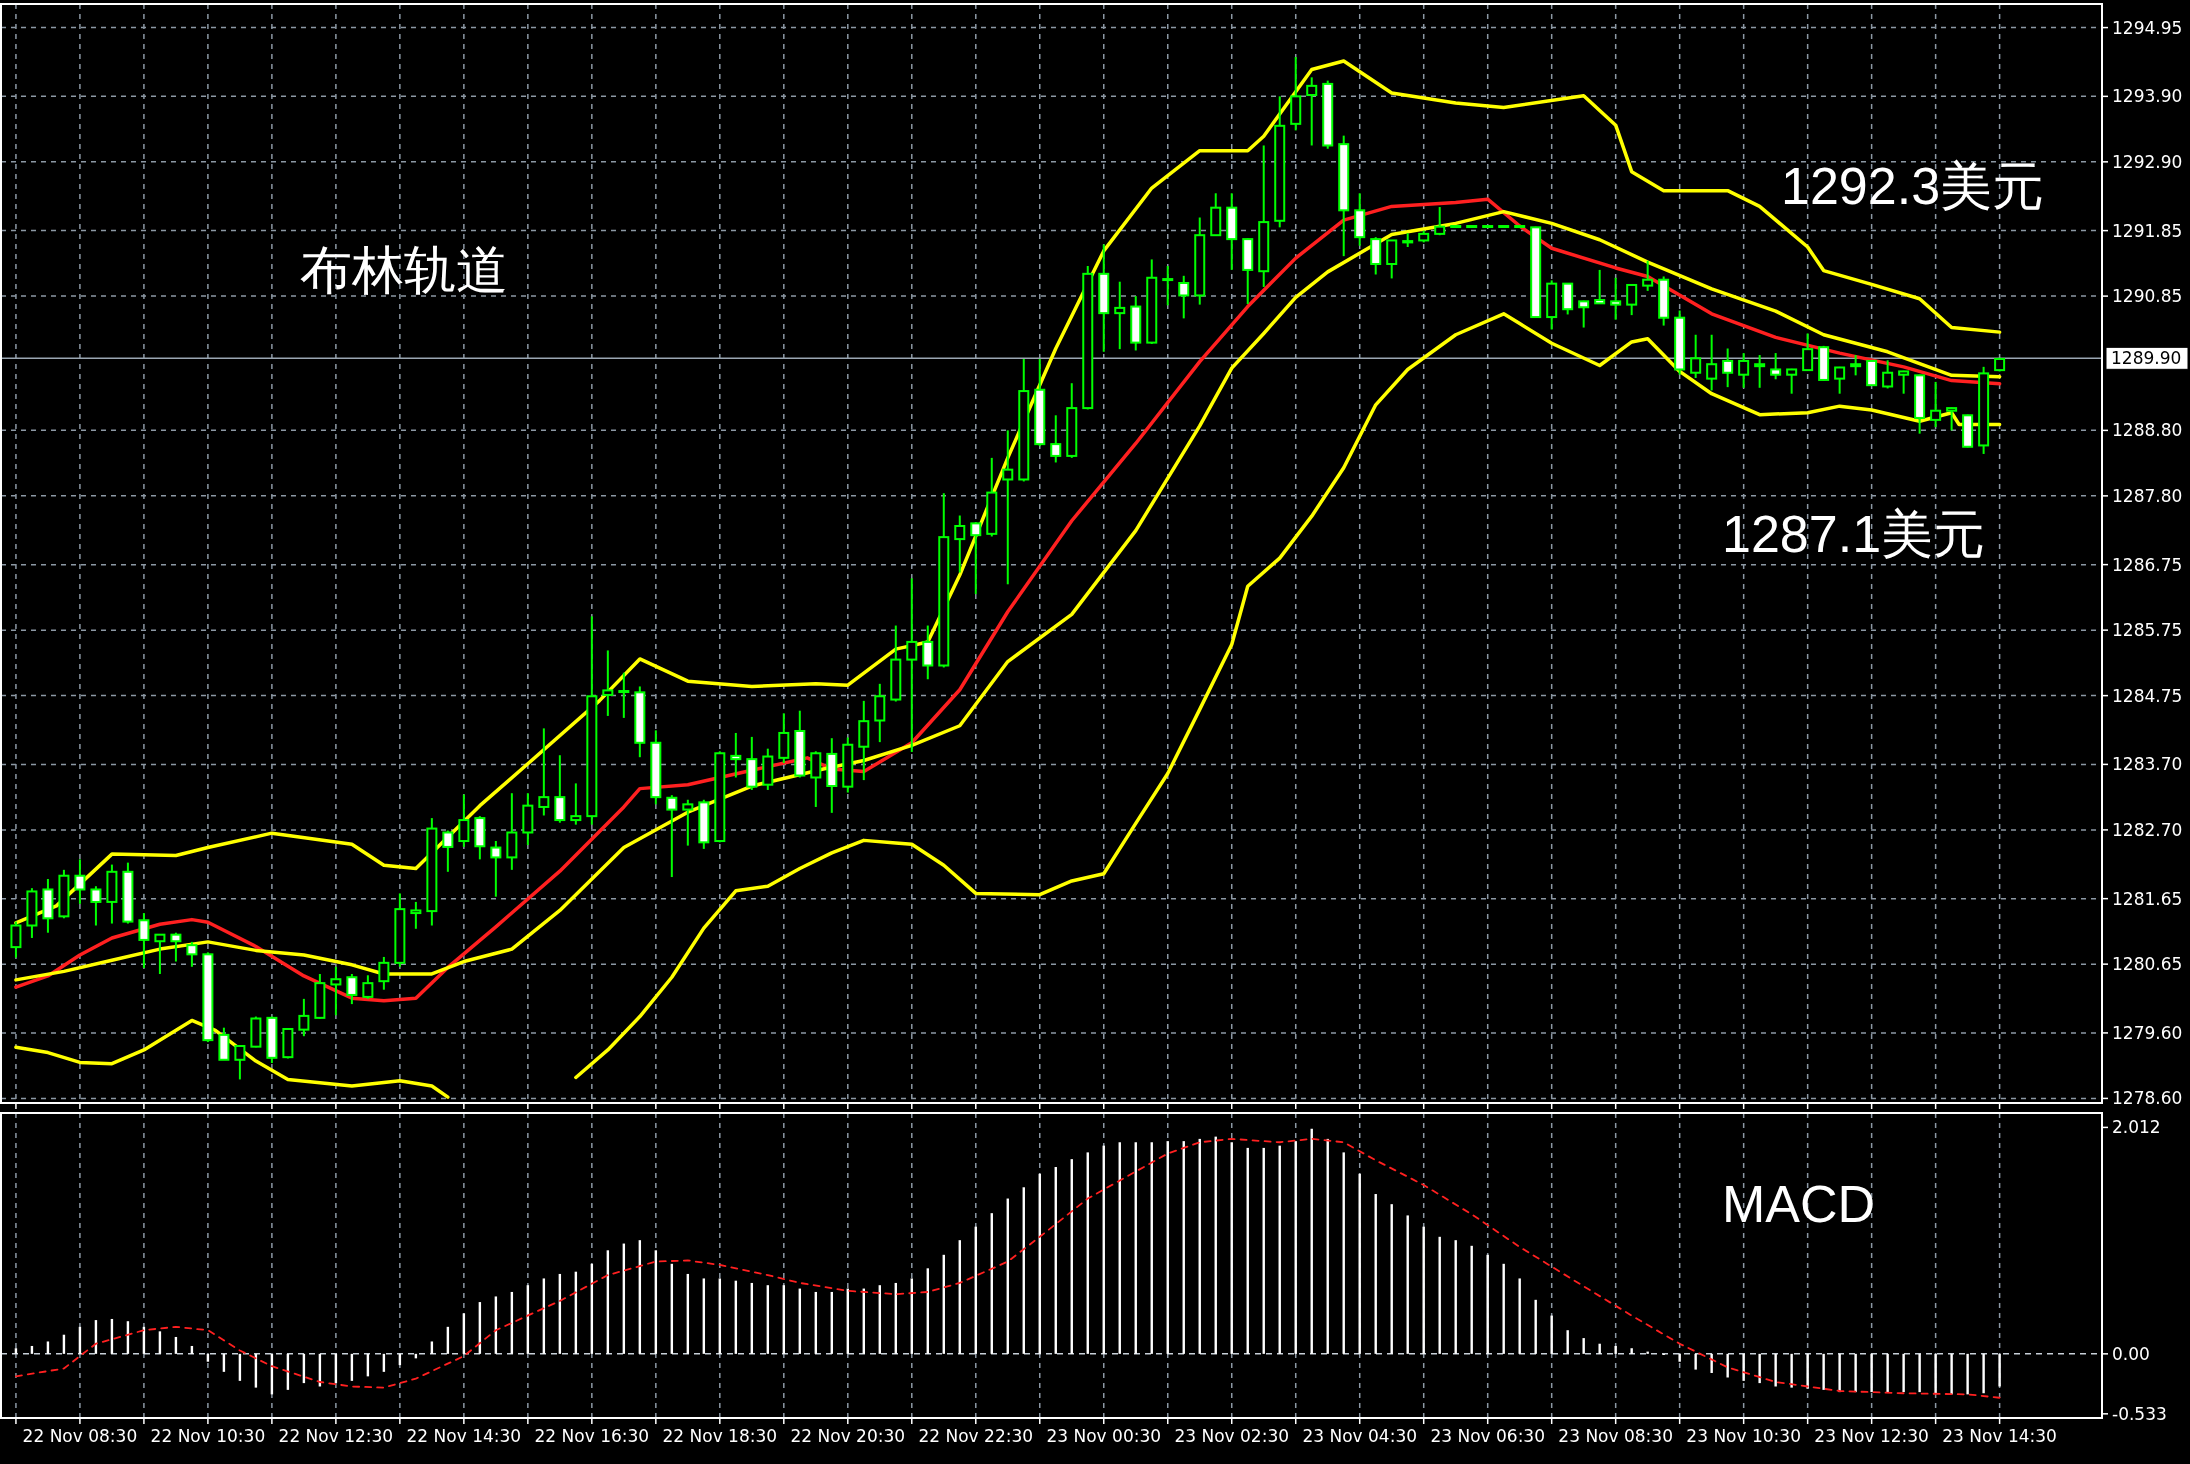 The height and width of the screenshot is (1464, 2190). Describe the element at coordinates (848, 1436) in the screenshot. I see `x-tick-label: 22 Nov 20:30` at that location.